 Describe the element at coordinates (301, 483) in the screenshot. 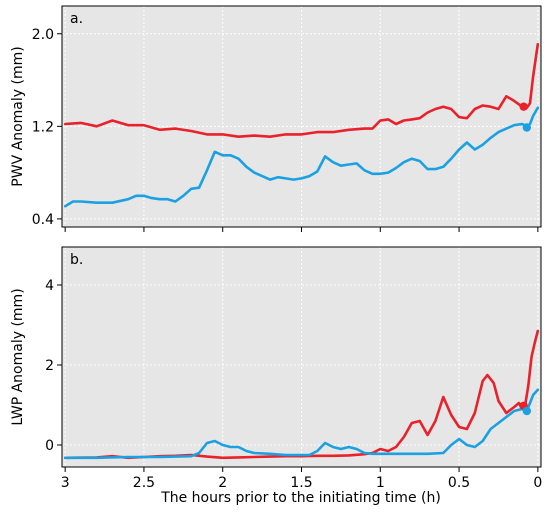

I see `x-tick-label: 1.5` at that location.